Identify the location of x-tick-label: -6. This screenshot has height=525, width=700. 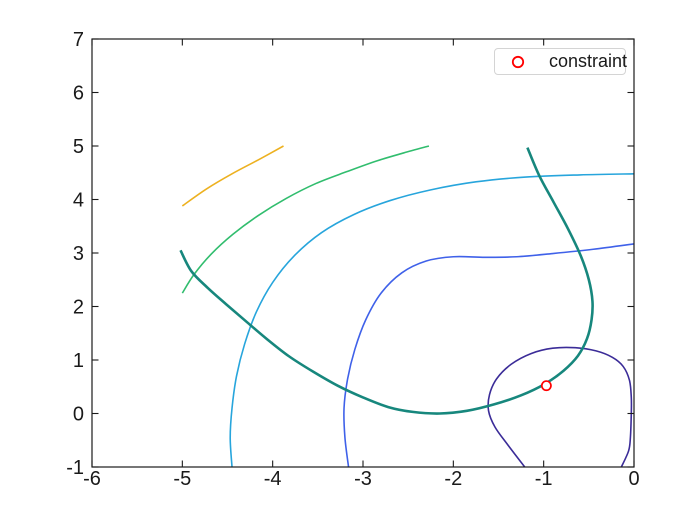
(92, 479).